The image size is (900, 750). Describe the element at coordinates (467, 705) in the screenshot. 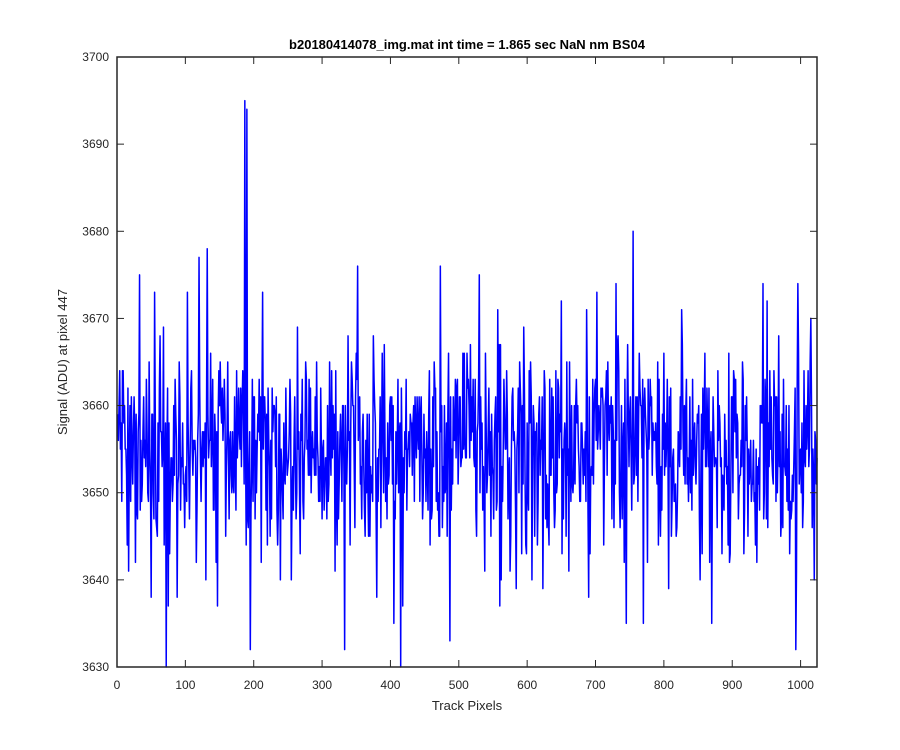

I see `x-axis-label: Track Pixels` at that location.